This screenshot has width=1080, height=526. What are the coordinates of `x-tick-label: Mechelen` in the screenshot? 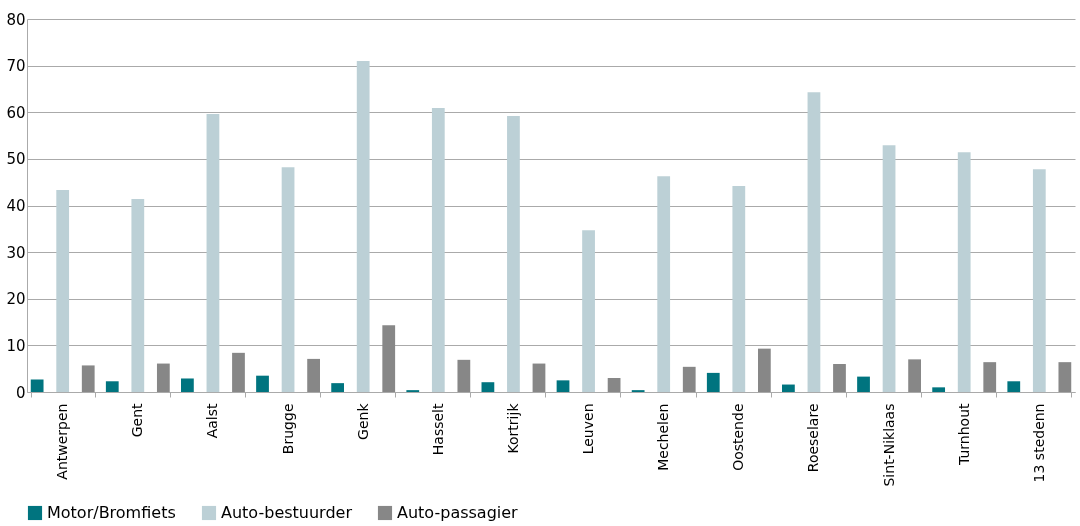 It's located at (663, 437).